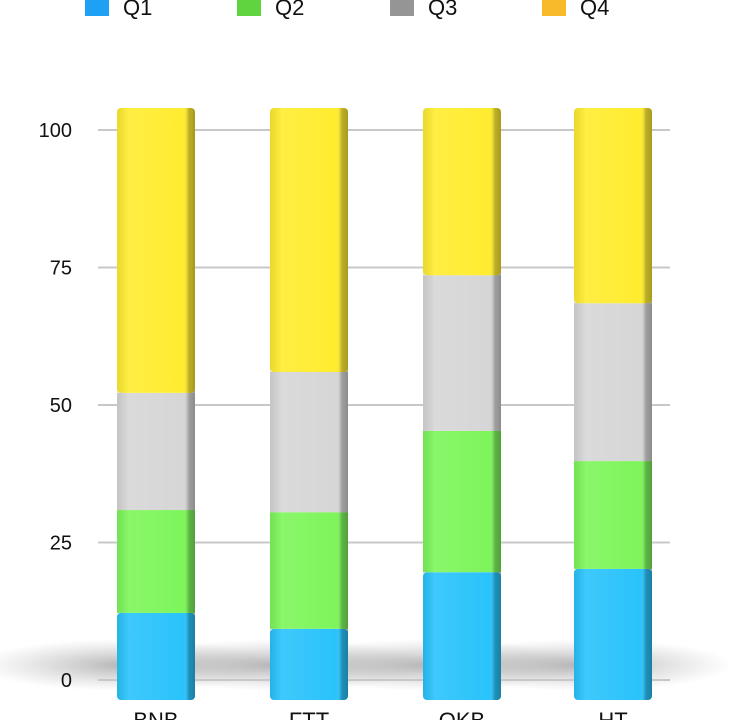 The height and width of the screenshot is (720, 750). I want to click on x-tick-label: OKB, so click(462, 714).